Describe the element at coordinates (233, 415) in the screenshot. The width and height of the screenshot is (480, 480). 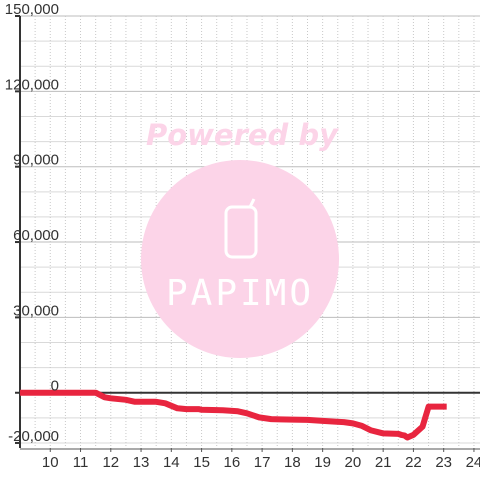
I see `series-layer` at that location.